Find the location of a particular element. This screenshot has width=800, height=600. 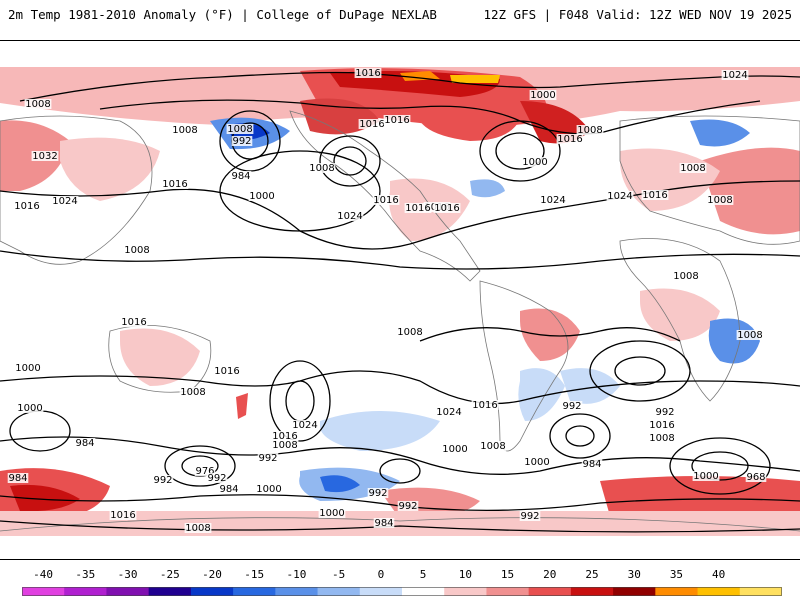

isobar-label: 1032 is located at coordinates (44, 156).